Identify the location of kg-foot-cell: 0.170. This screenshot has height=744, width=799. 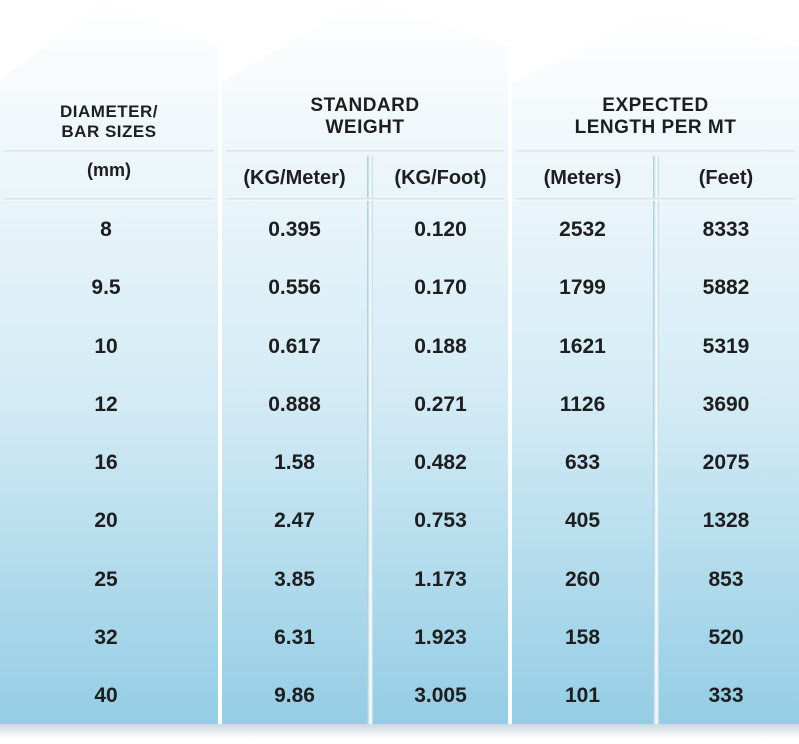
(440, 287).